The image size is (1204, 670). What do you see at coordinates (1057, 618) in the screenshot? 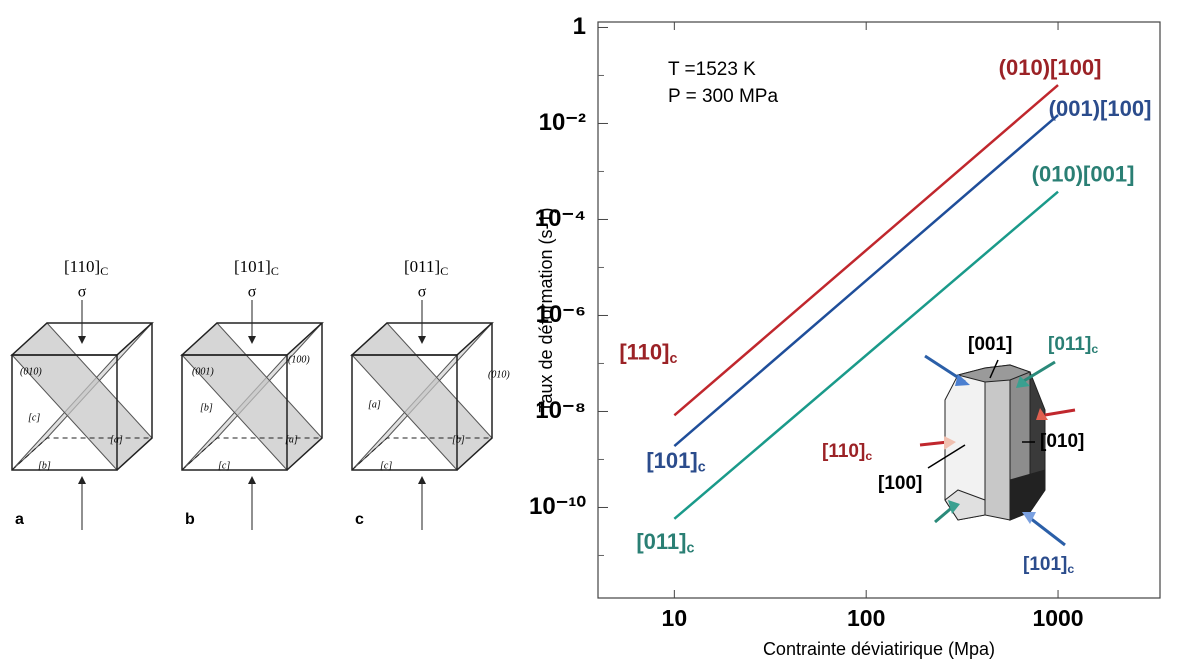
I see `x-tick-label: 1000` at bounding box center [1057, 618].